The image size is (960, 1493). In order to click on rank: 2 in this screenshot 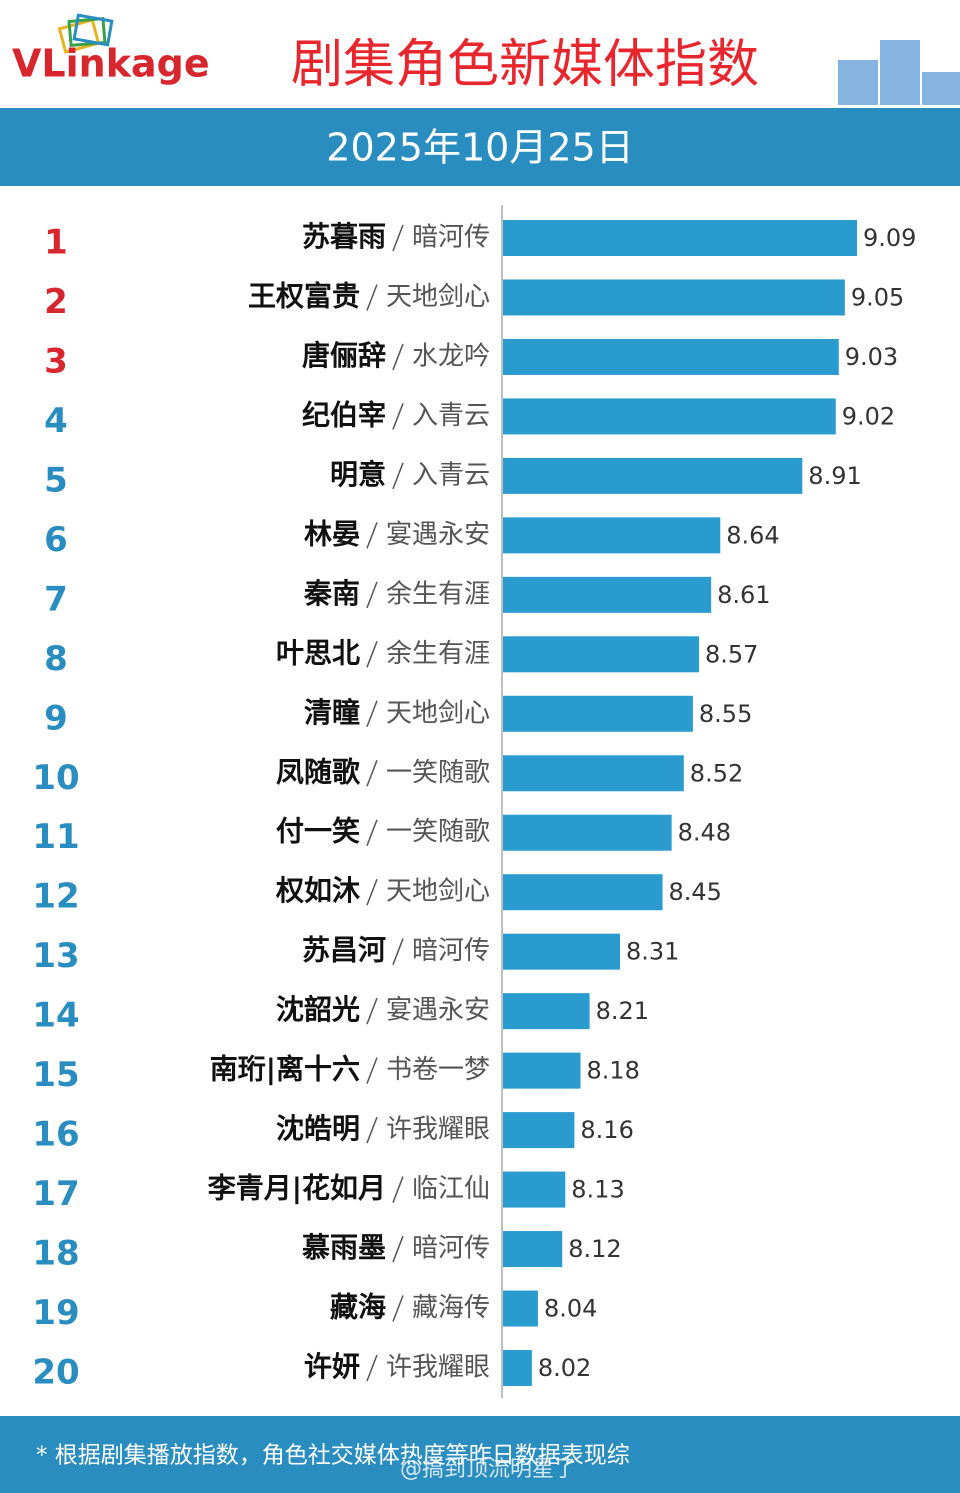, I will do `click(56, 302)`.